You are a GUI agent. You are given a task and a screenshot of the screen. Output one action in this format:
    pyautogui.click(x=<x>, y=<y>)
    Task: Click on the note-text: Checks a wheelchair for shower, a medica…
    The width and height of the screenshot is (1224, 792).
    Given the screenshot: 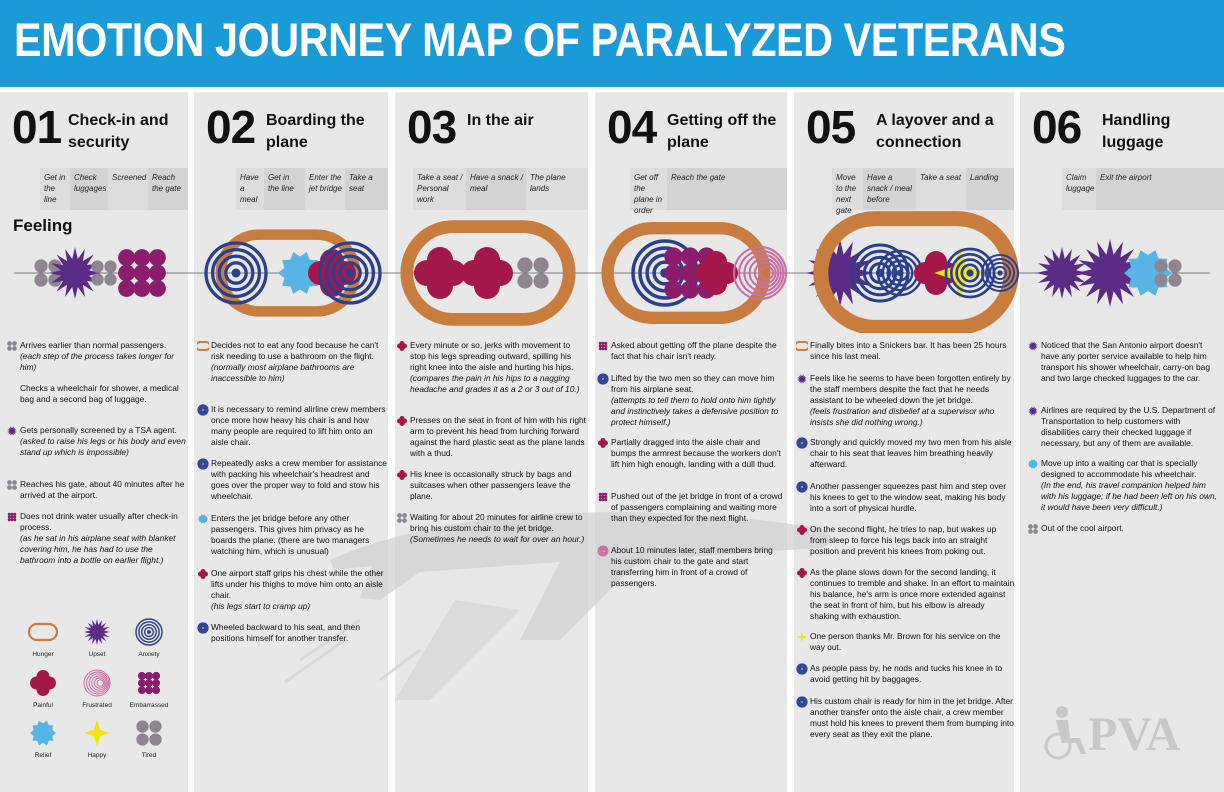 What is the action you would take?
    pyautogui.click(x=99, y=393)
    